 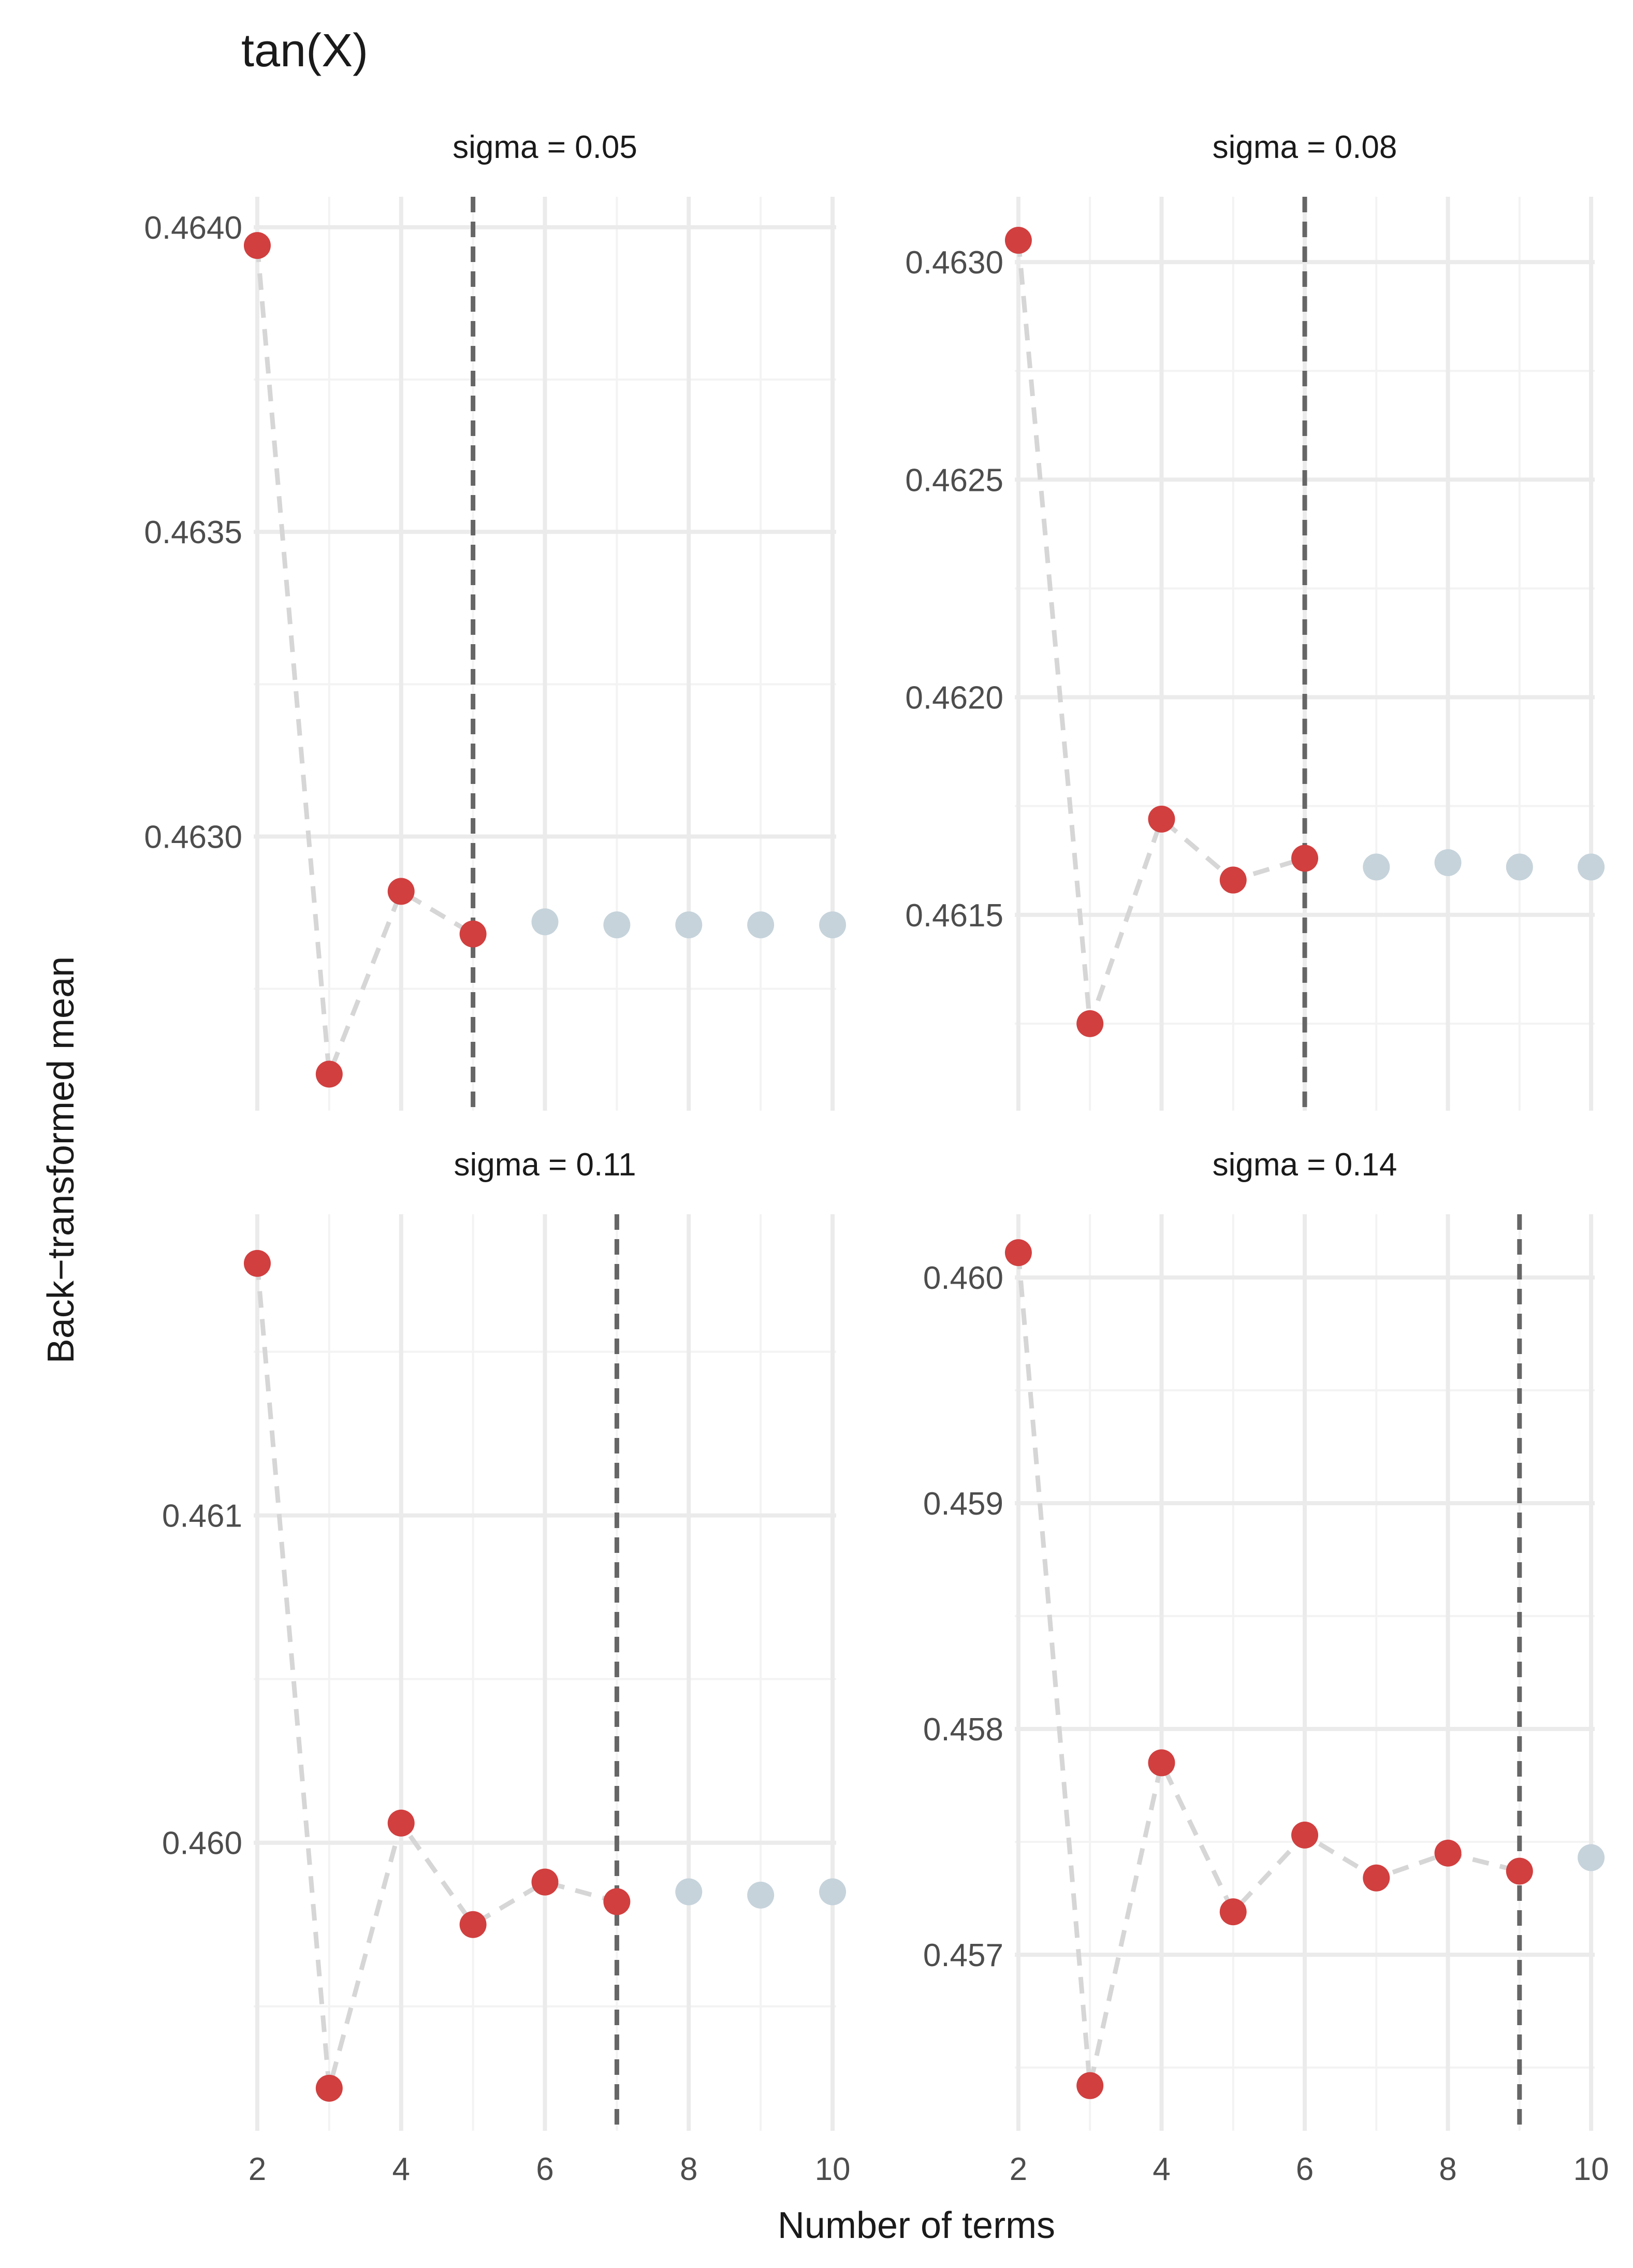 What do you see at coordinates (917, 2225) in the screenshot?
I see `x-axis-label: Number of terms` at bounding box center [917, 2225].